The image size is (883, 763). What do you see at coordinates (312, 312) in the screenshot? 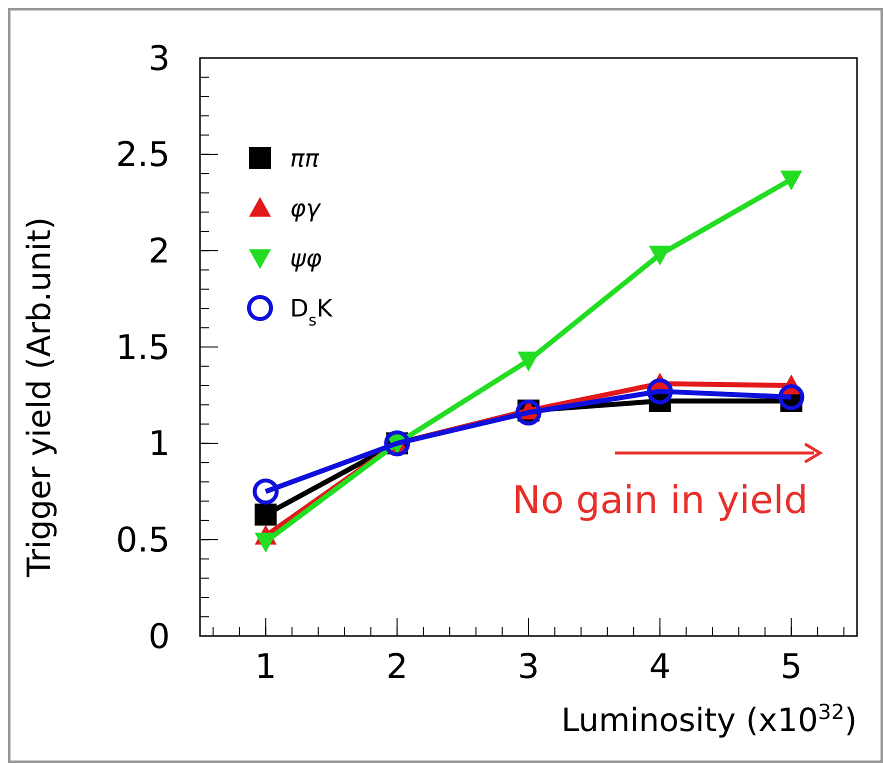
I see `legend-label: D$_{s}$K` at bounding box center [312, 312].